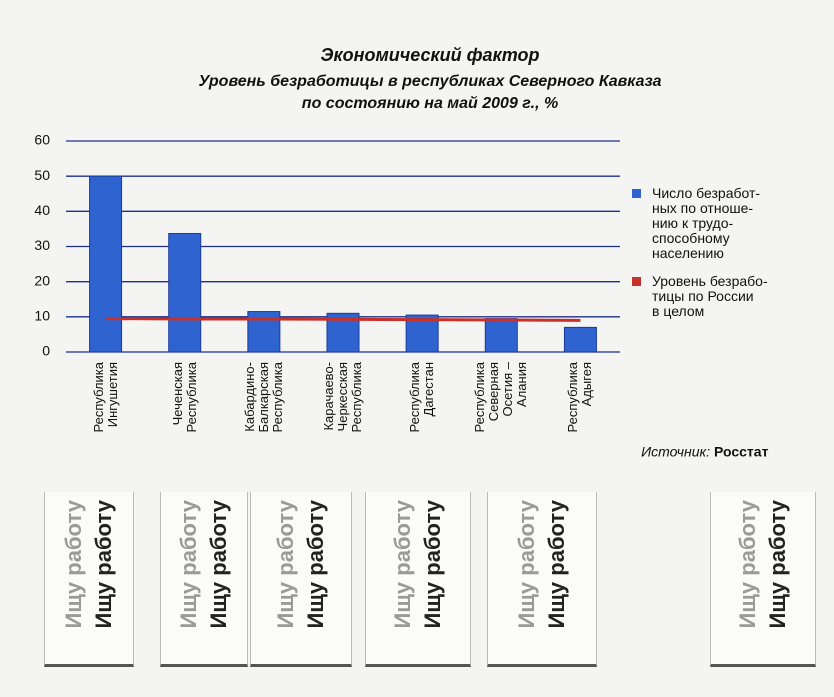 Image resolution: width=834 pixels, height=697 pixels. What do you see at coordinates (342, 397) in the screenshot?
I see `x-tick-label: Карачаево- Черкесская Республика` at bounding box center [342, 397].